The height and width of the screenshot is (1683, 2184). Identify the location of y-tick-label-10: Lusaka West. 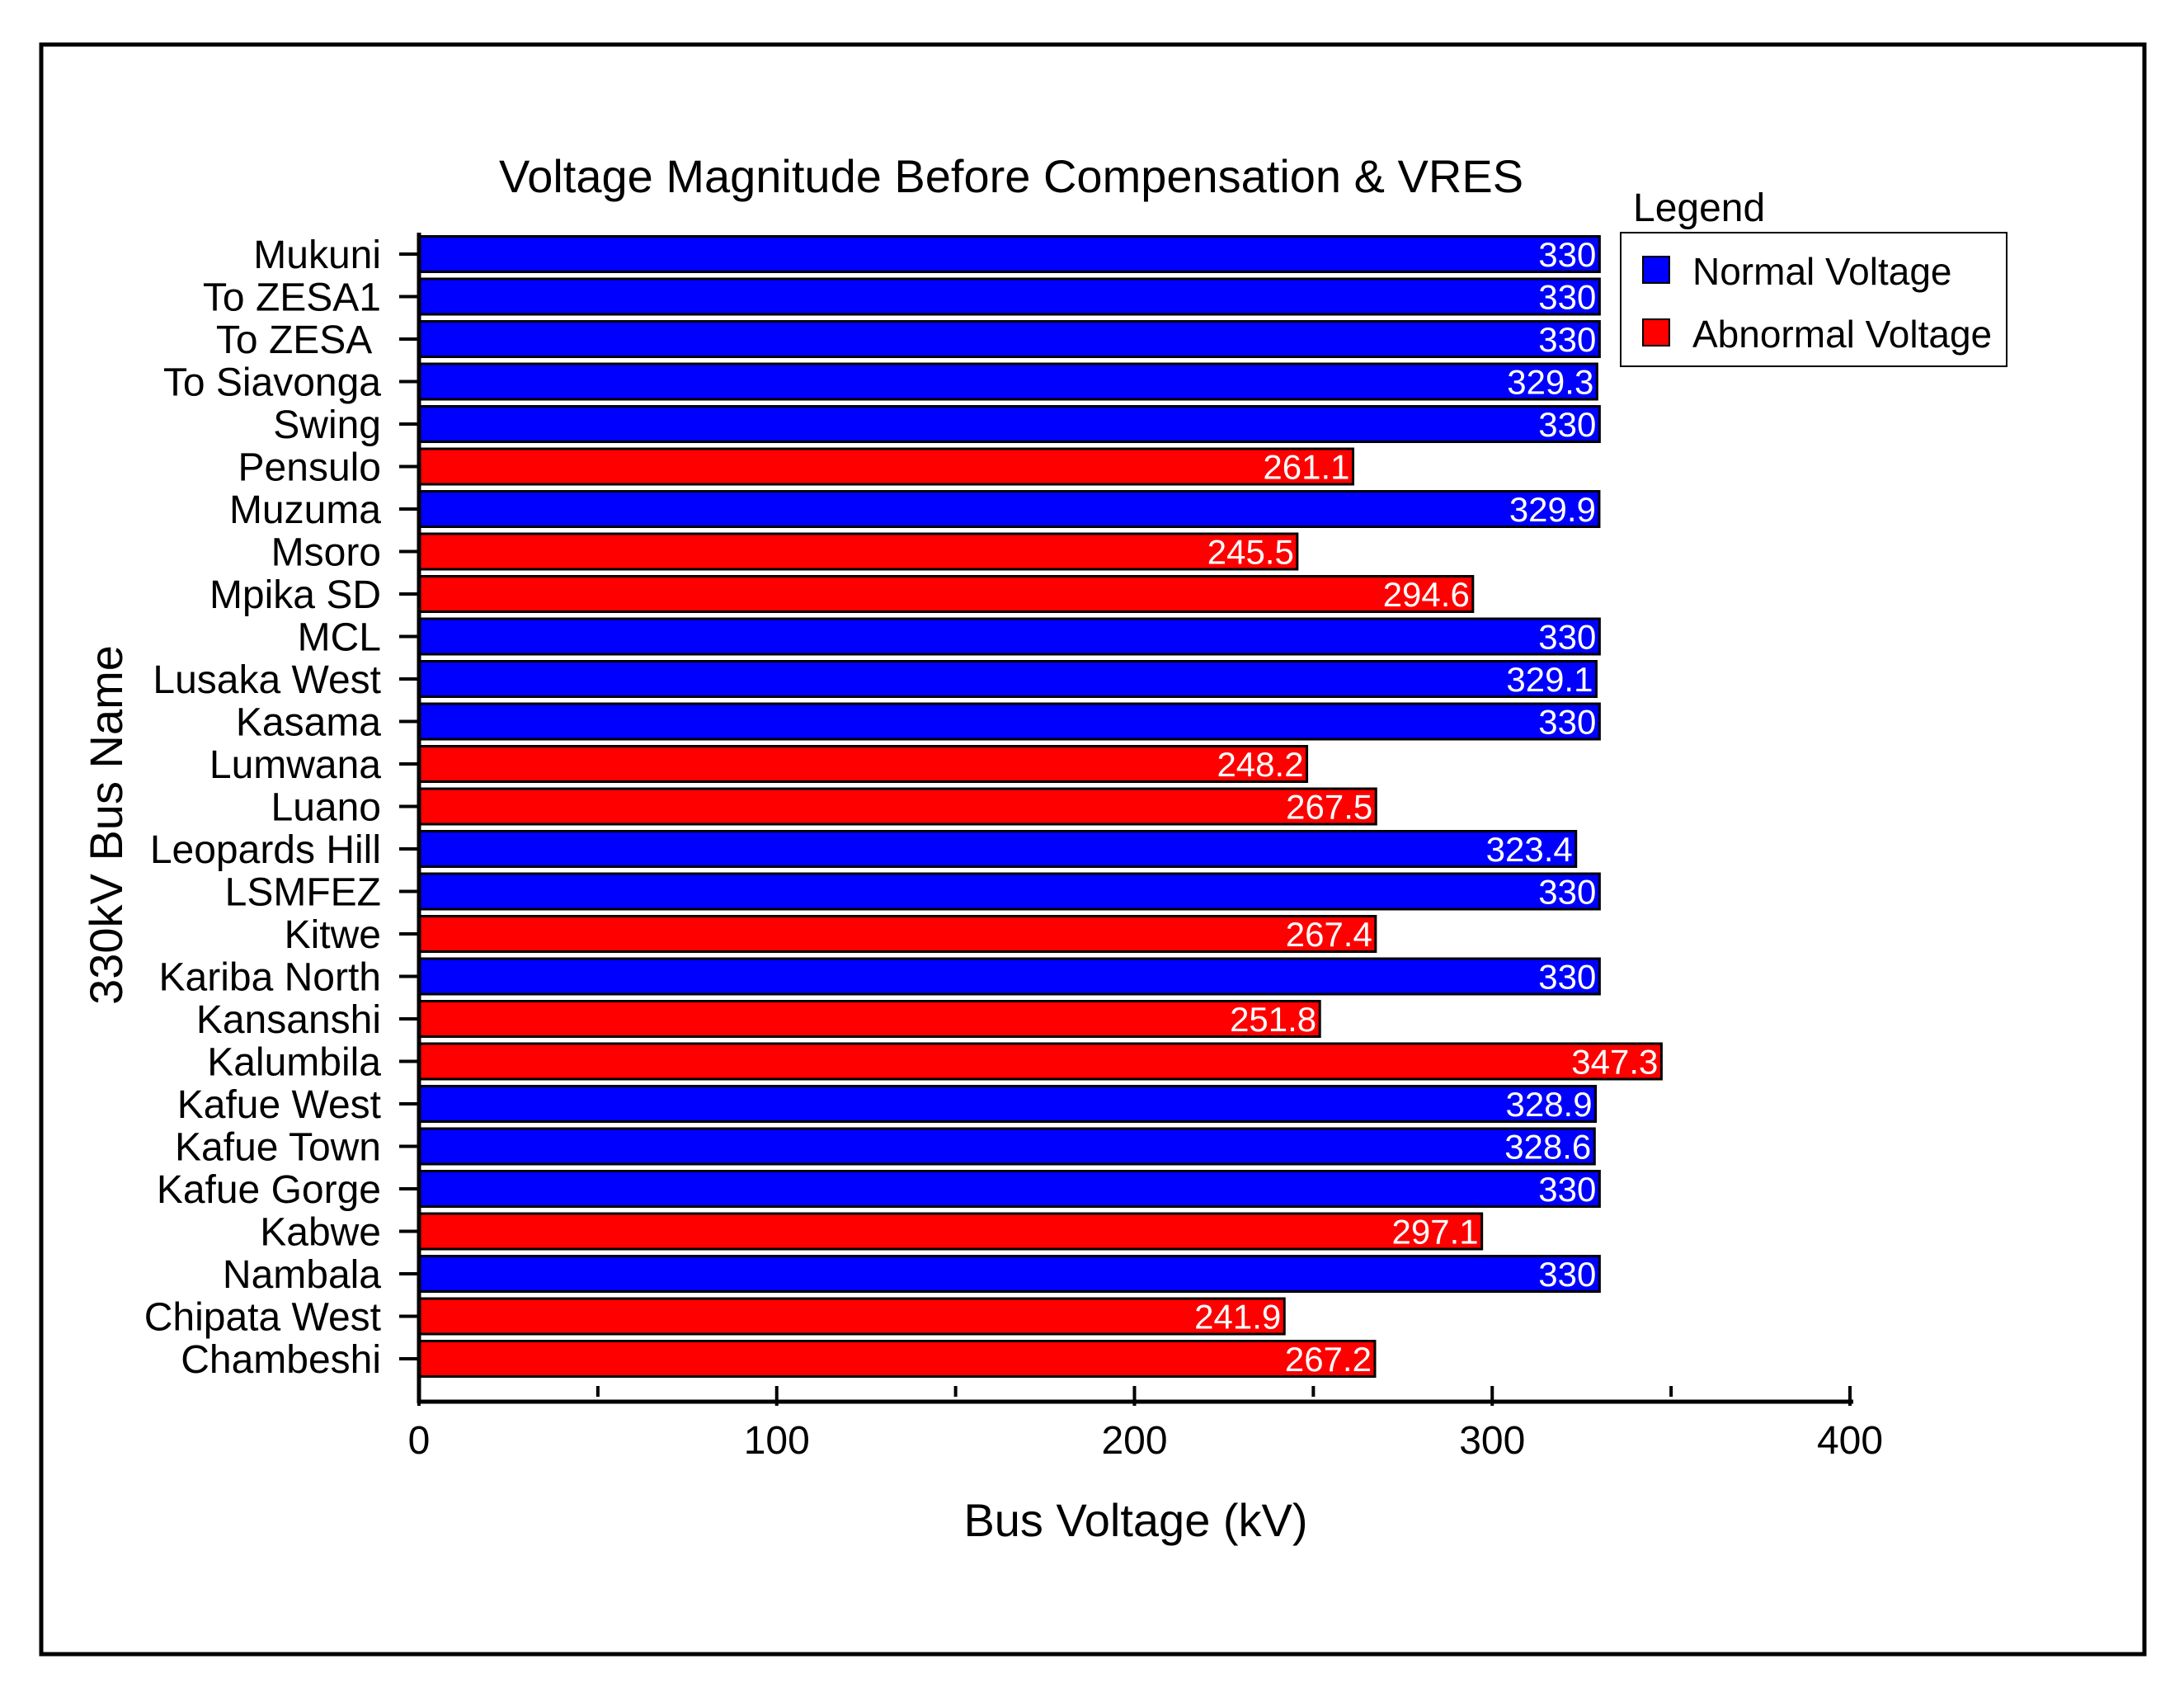
(267, 680).